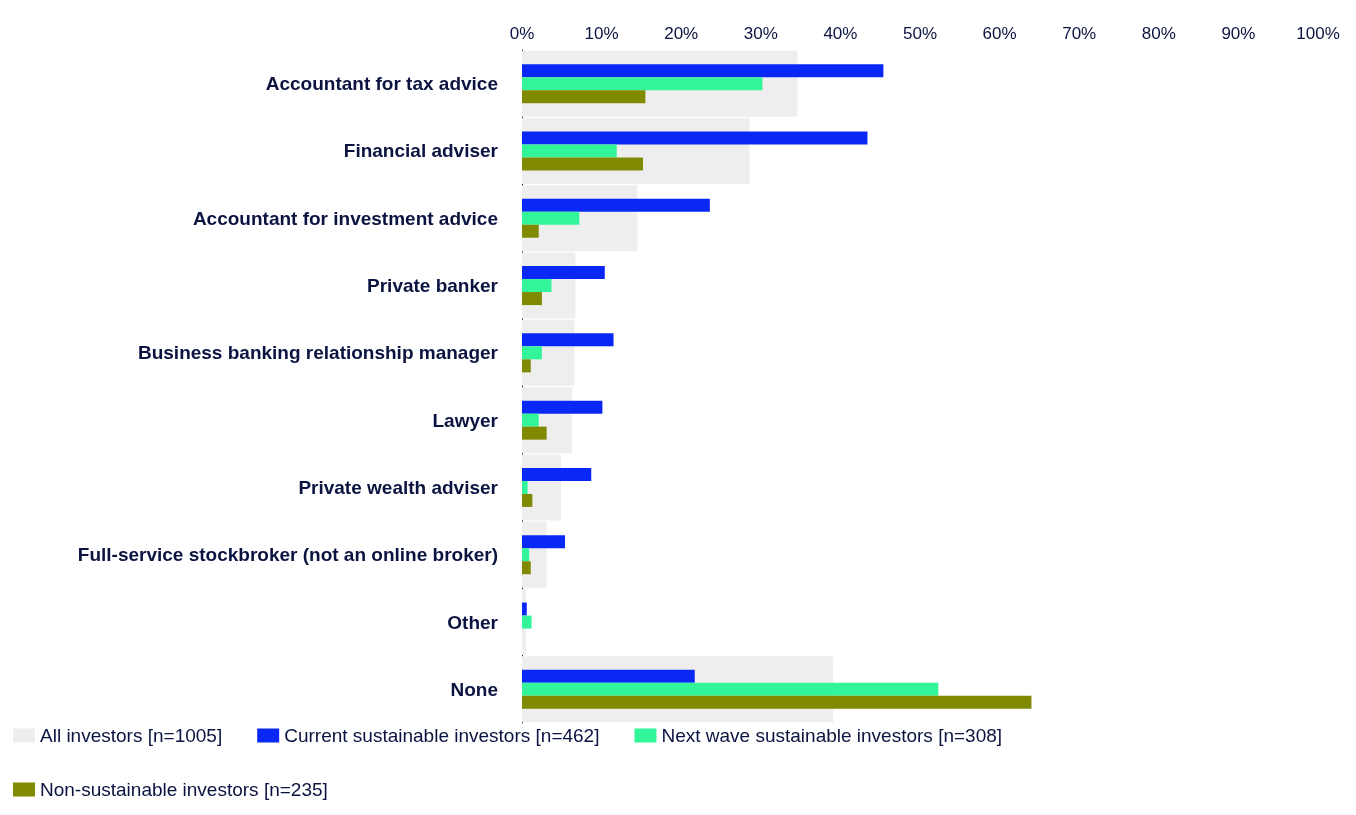  Describe the element at coordinates (433, 286) in the screenshot. I see `y-tick-label: Private banker` at that location.